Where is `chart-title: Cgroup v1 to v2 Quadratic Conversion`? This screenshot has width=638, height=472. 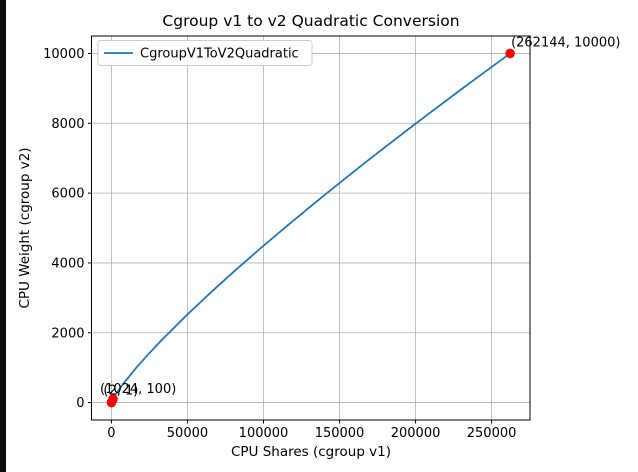
chart-title: Cgroup v1 to v2 Quadratic Conversion is located at coordinates (310, 21).